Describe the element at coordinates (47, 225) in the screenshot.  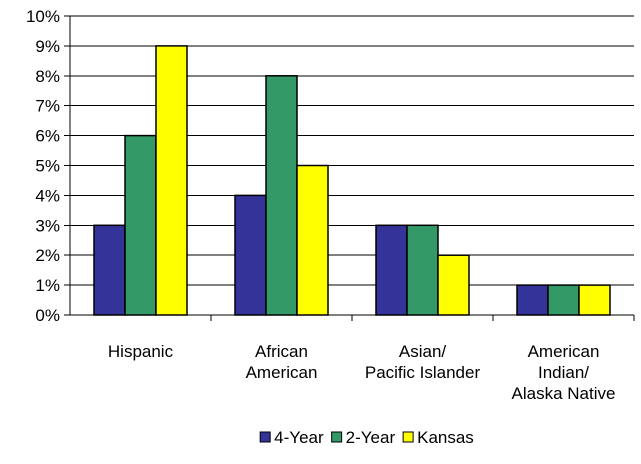
I see `y-tick-label: 3%` at that location.